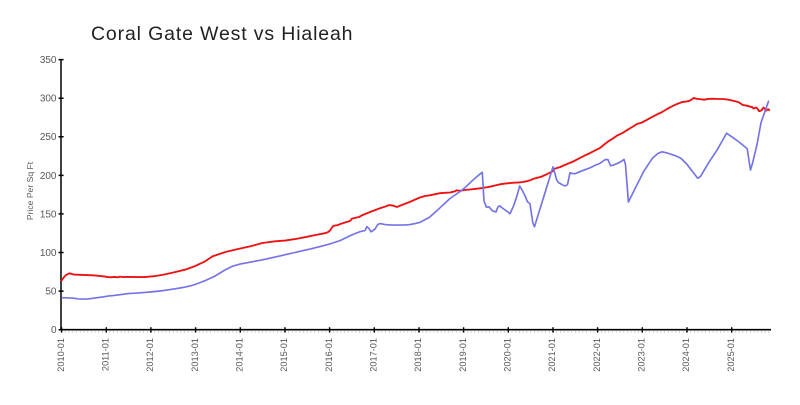 The height and width of the screenshot is (405, 800). Describe the element at coordinates (30, 190) in the screenshot. I see `svg-text: Price Per Sq Ft` at that location.